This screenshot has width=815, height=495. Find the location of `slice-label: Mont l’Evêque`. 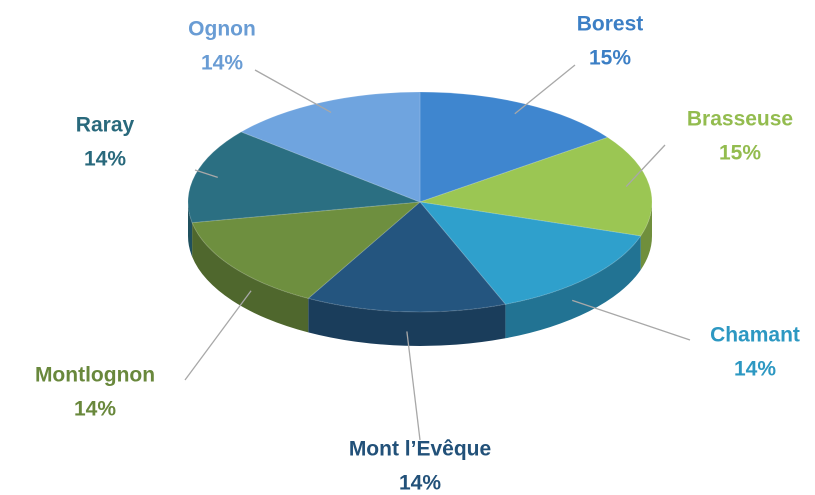

slice-label: Mont l’Evêque is located at coordinates (420, 449).